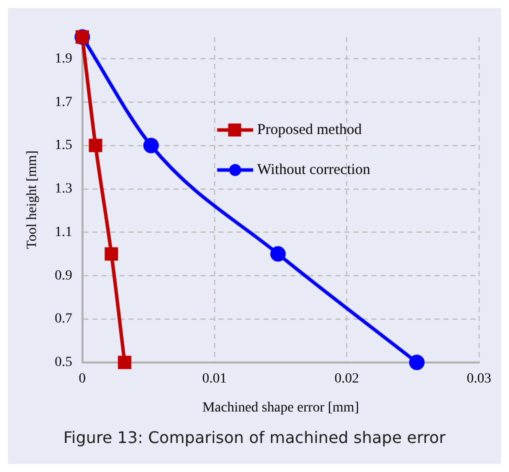 The image size is (509, 472). What do you see at coordinates (280, 408) in the screenshot?
I see `x-axis-title: Machined shape error [mm]` at bounding box center [280, 408].